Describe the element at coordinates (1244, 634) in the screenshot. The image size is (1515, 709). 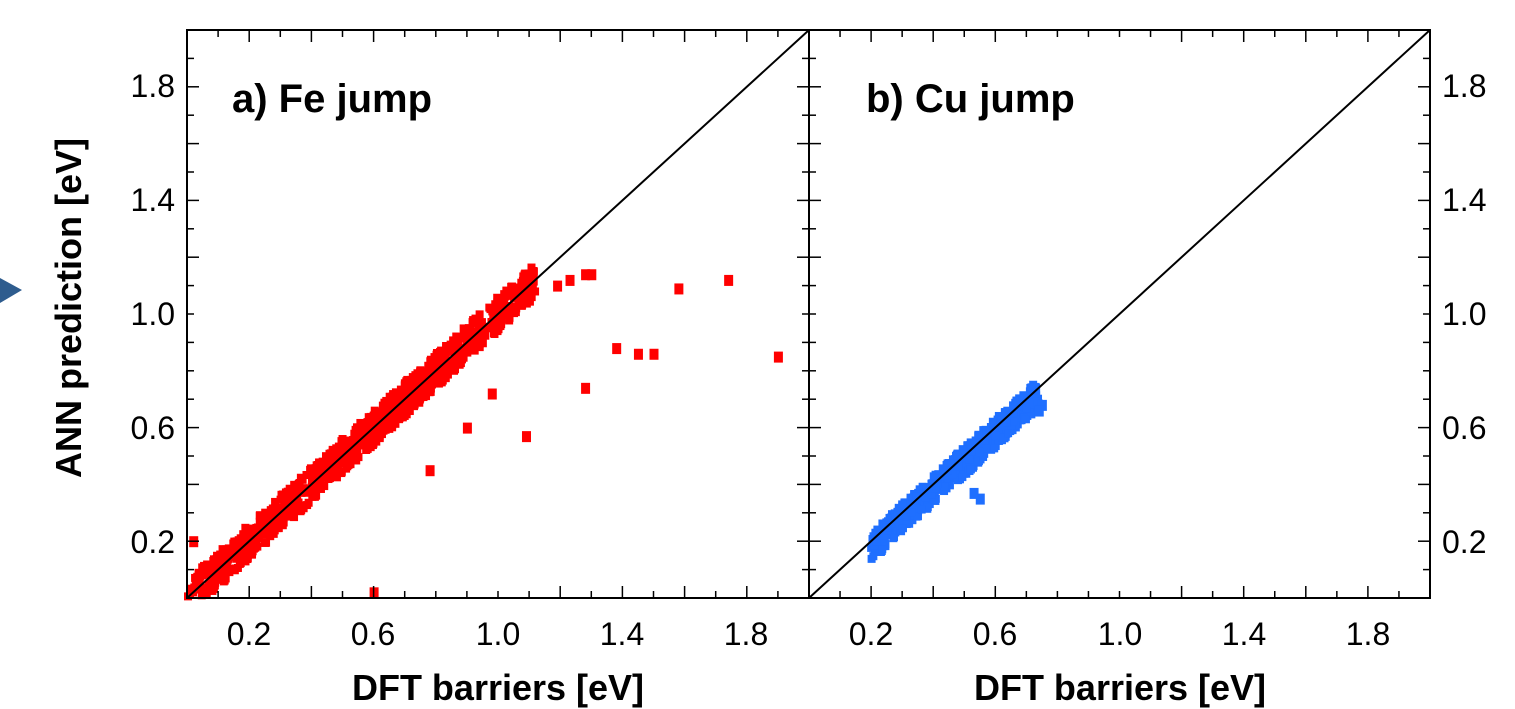
I see `cu-xtick-label: 1.4` at that location.